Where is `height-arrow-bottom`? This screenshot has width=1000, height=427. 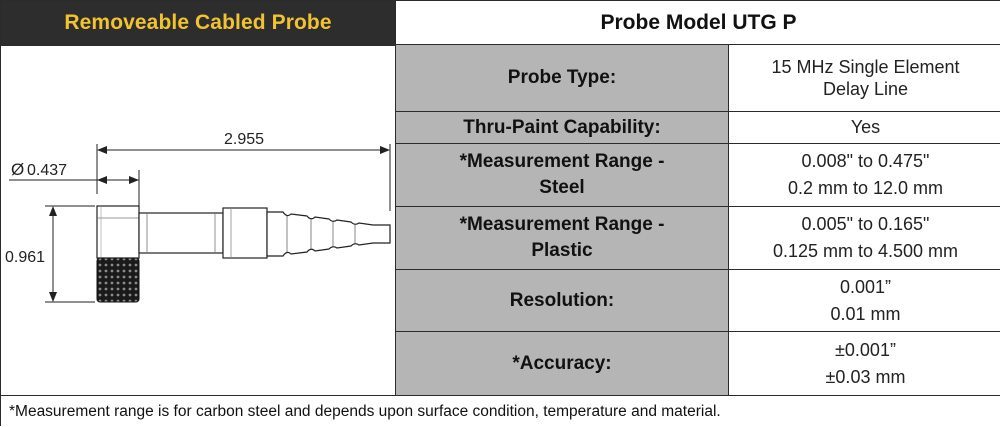
height-arrow-bottom is located at coordinates (53, 297).